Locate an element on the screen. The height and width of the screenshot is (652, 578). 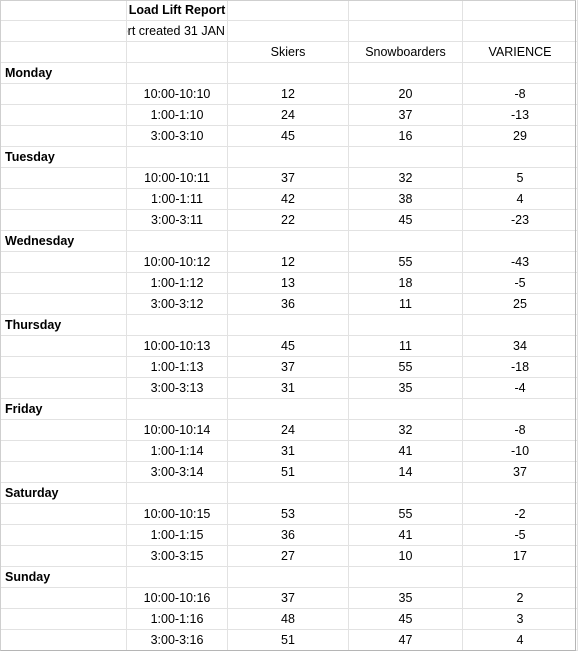
skiers-count-cell: 37 is located at coordinates (288, 367).